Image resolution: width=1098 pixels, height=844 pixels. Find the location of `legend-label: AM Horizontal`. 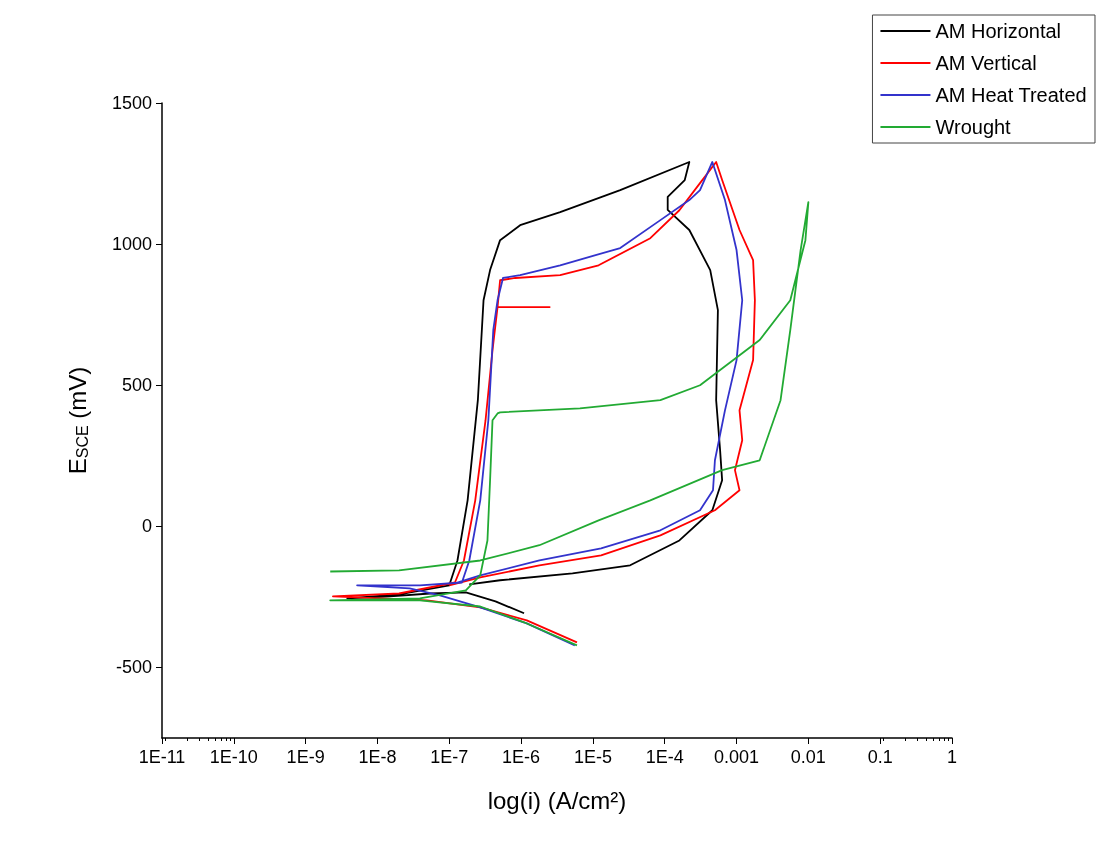

legend-label: AM Horizontal is located at coordinates (998, 31).